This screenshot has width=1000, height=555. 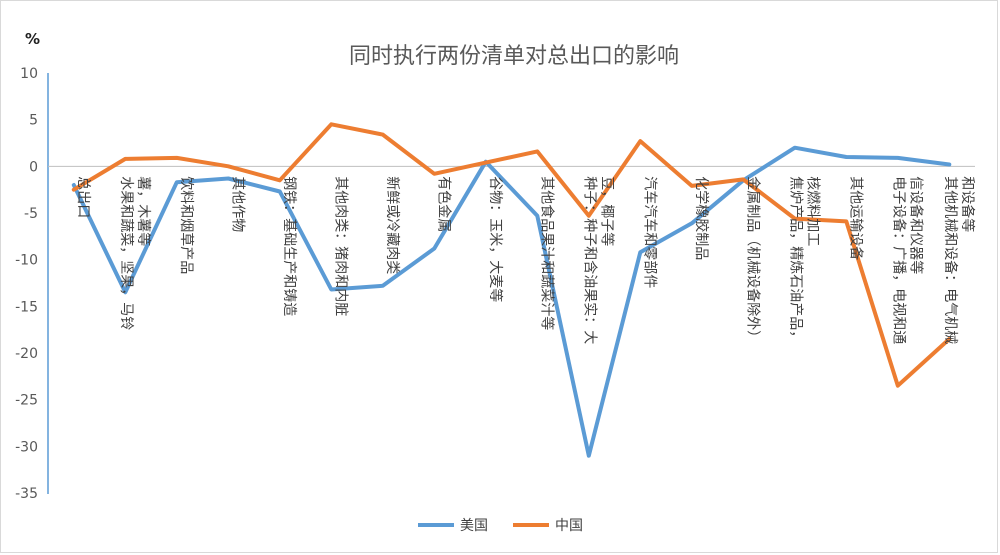 What do you see at coordinates (606, 211) in the screenshot?
I see `x-category-label-line: 豆，椰子等` at bounding box center [606, 211].